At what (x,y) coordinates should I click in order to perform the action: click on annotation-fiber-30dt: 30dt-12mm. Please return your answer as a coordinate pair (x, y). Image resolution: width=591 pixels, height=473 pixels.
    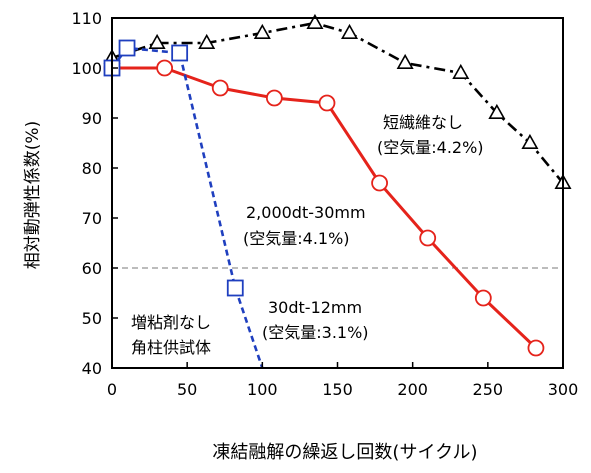
    Looking at the image, I should click on (315, 307).